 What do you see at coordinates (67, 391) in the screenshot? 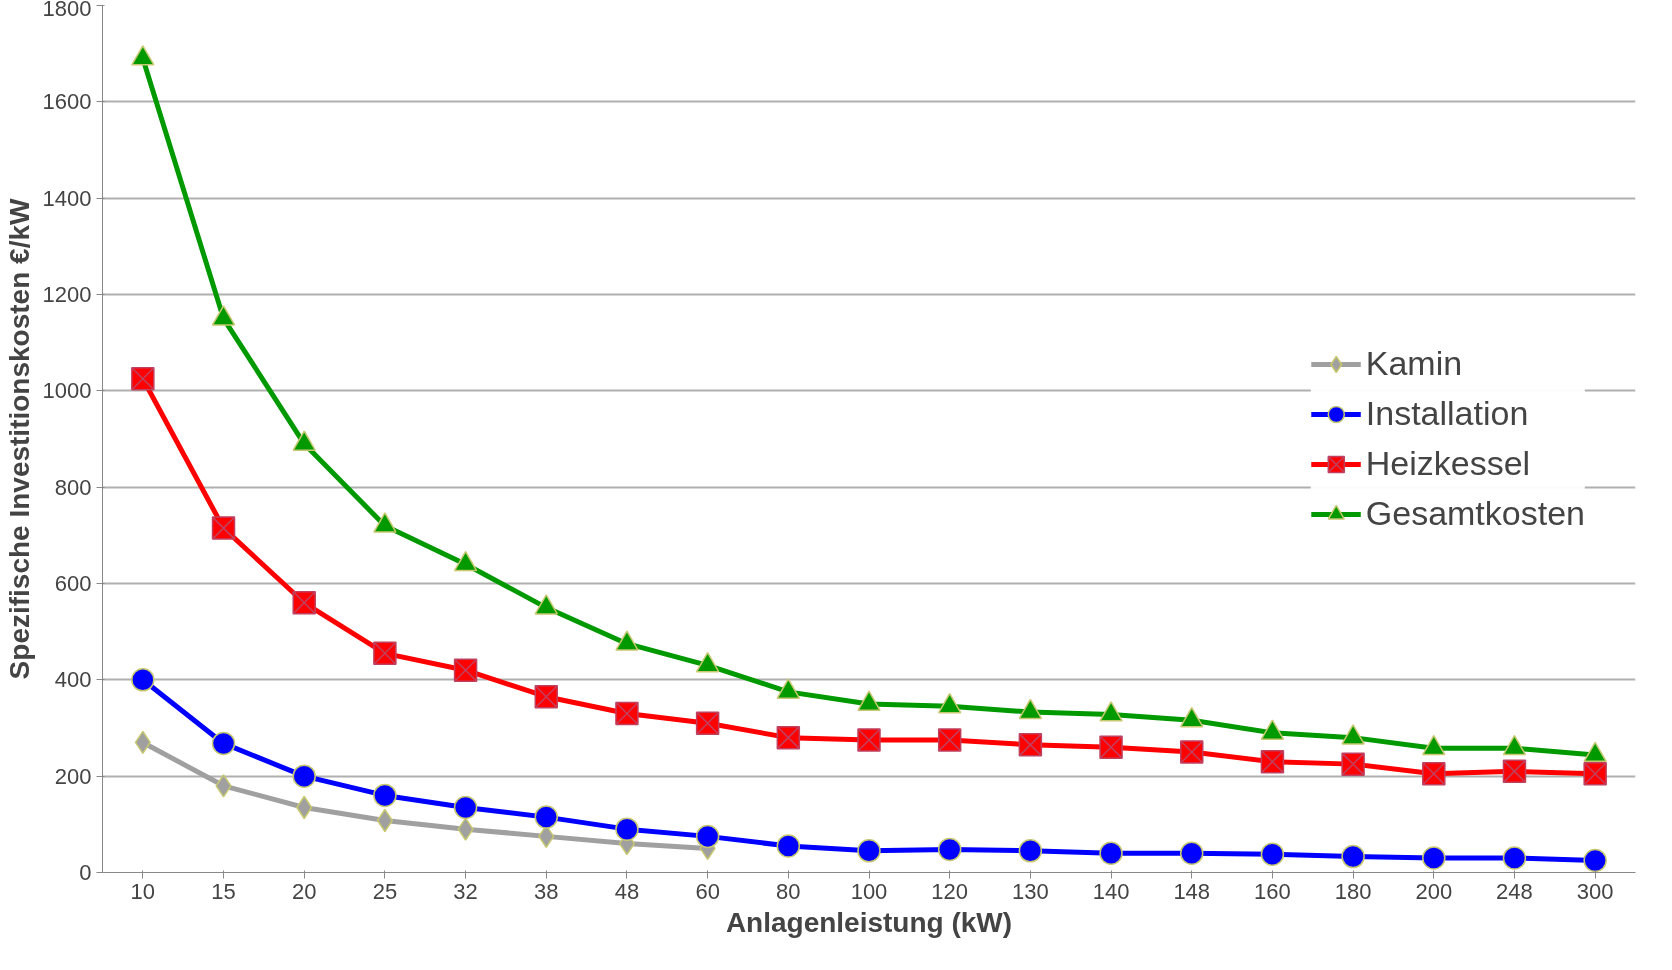
I see `y-tick-label: 1000` at bounding box center [67, 391].